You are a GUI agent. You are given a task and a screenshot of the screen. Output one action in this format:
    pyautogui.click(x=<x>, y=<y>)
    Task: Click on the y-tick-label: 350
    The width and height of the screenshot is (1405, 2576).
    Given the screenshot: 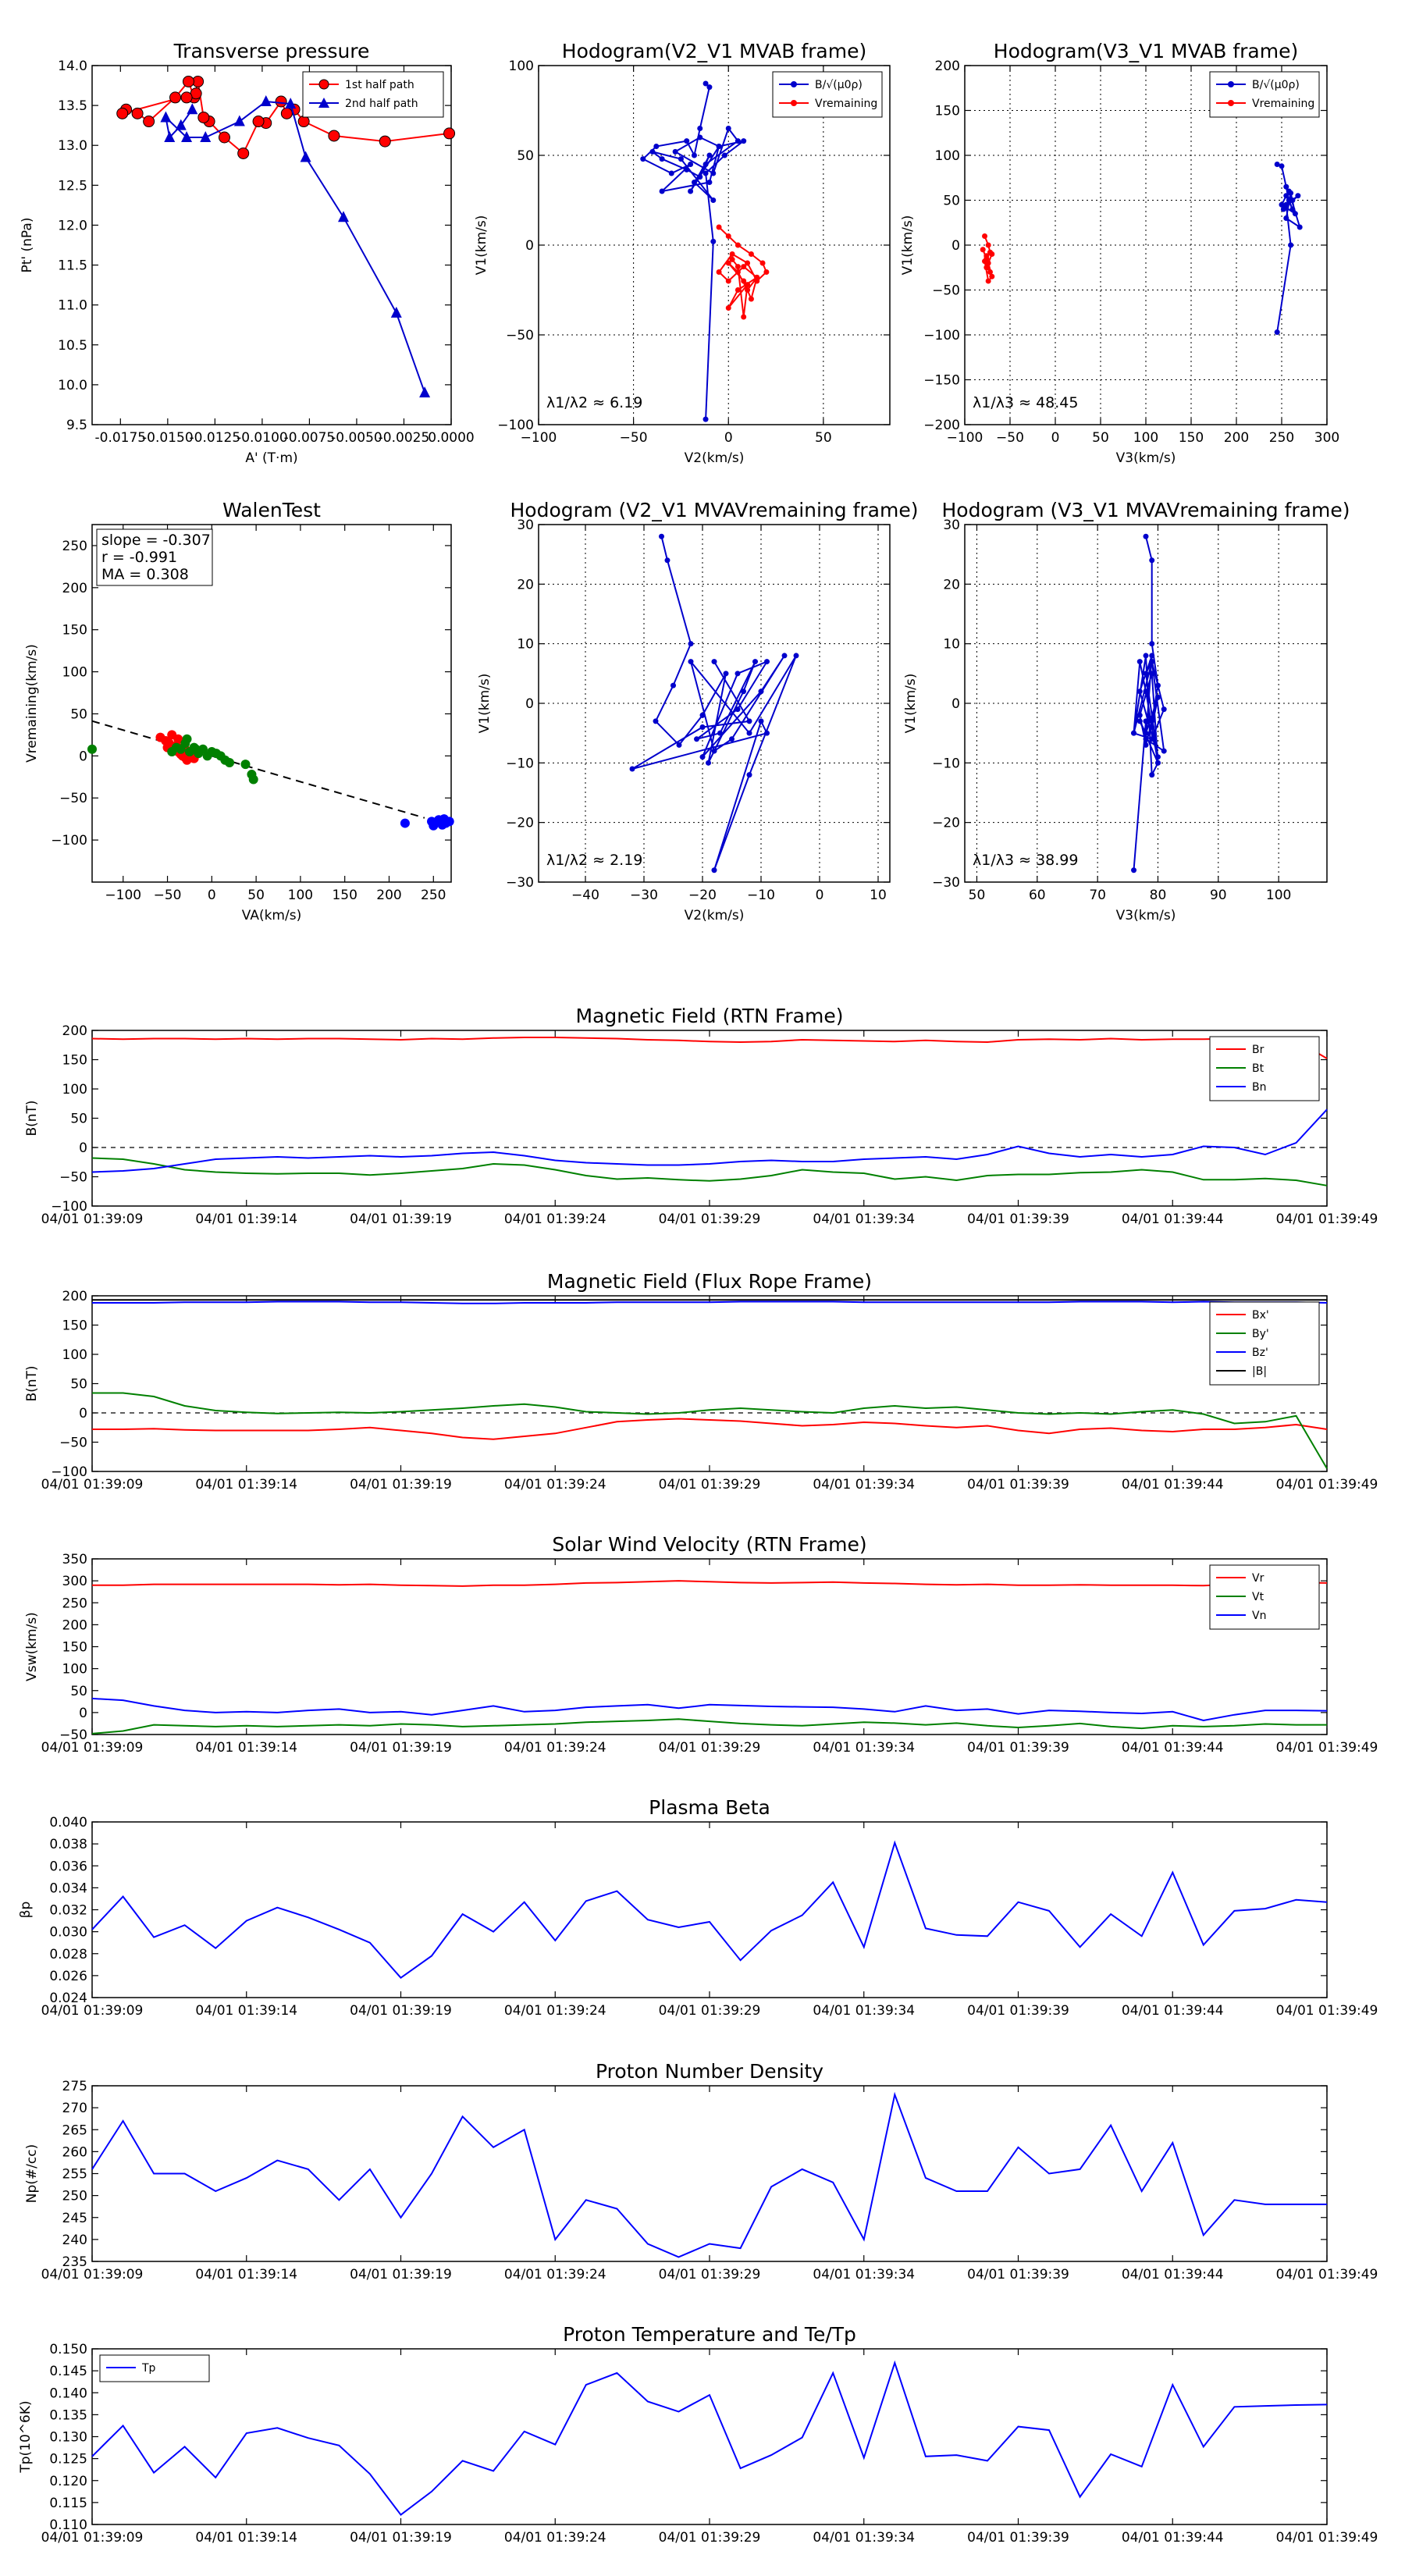 What is the action you would take?
    pyautogui.click(x=74, y=1559)
    